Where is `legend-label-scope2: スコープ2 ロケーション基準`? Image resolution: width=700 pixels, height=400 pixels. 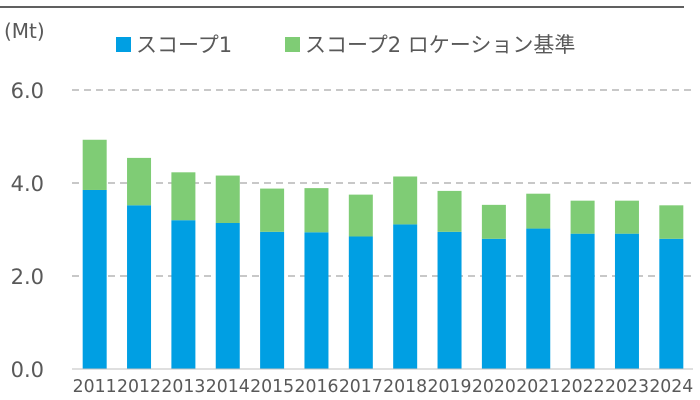 legend-label-scope2: スコープ2 ロケーション基準 is located at coordinates (440, 45).